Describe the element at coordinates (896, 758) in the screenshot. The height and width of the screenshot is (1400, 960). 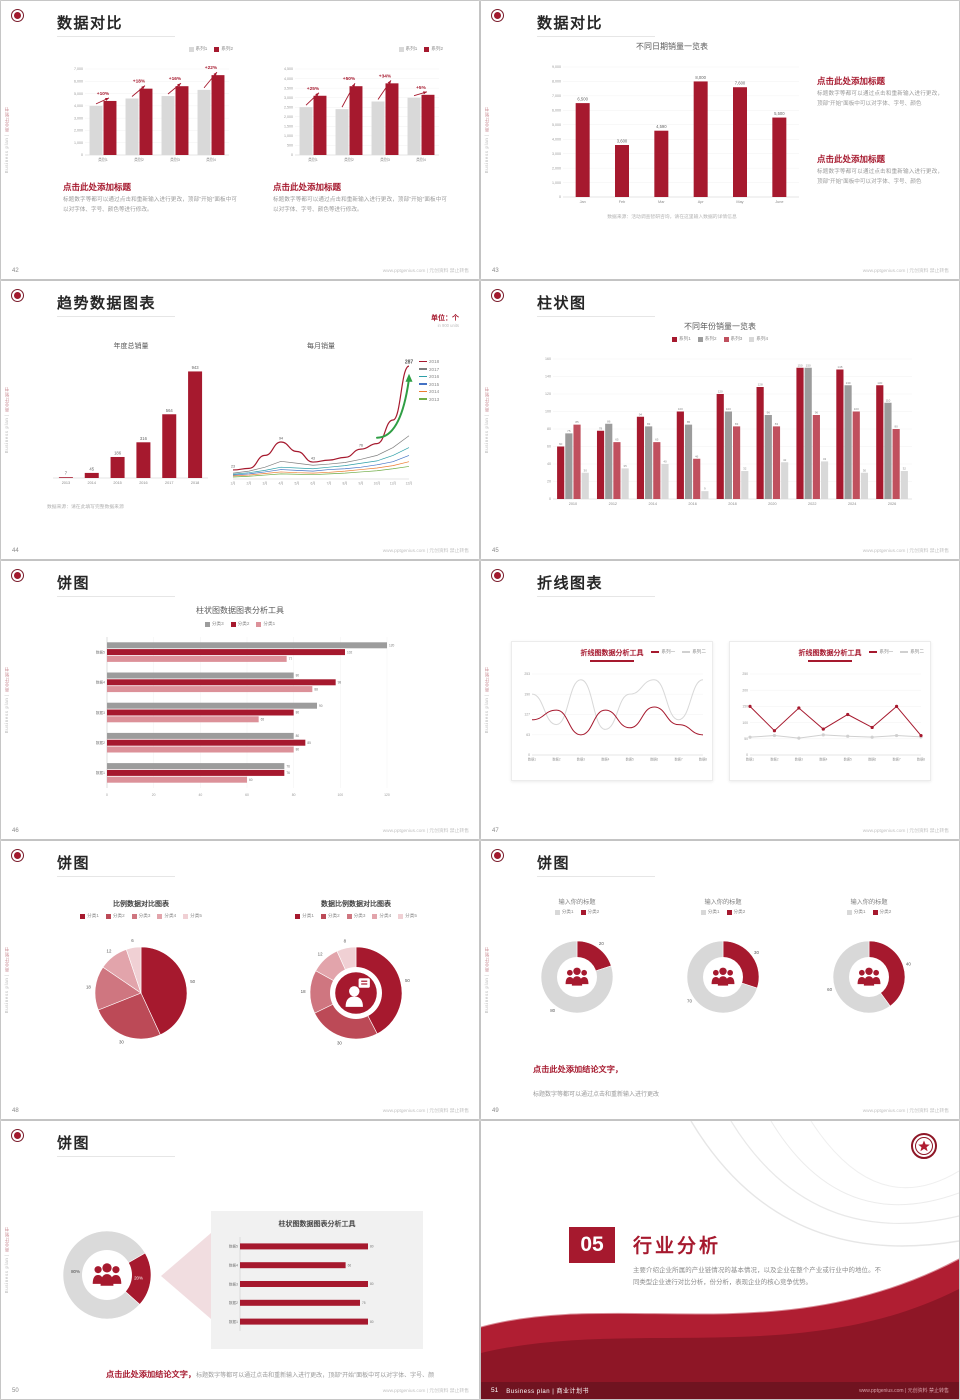
I see `svg-text: 数据7` at that location.